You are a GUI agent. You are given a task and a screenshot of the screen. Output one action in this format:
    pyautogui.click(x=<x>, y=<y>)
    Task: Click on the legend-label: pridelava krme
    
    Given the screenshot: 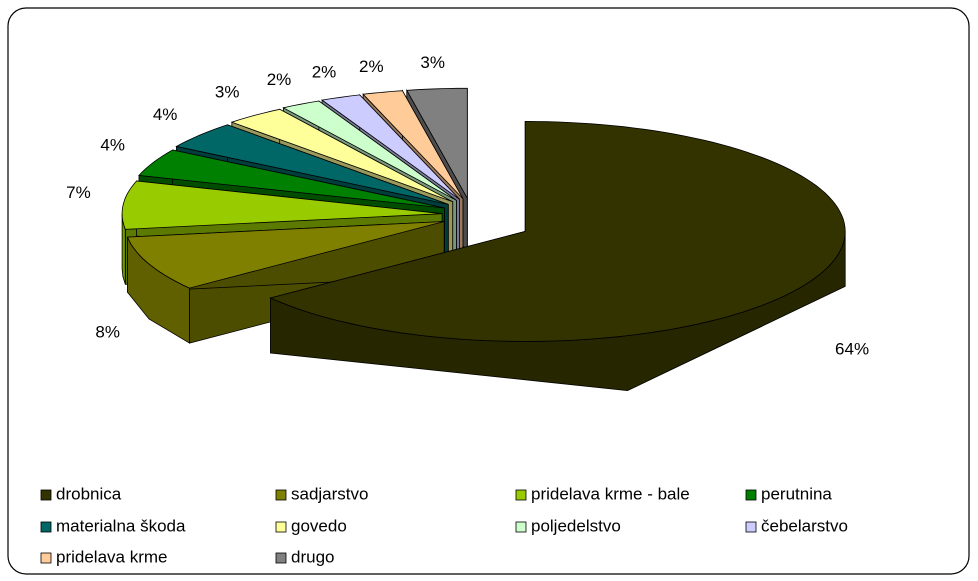 What is the action you would take?
    pyautogui.click(x=112, y=556)
    